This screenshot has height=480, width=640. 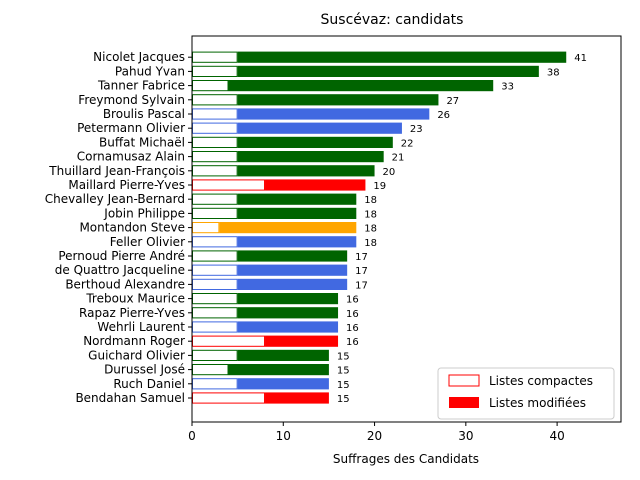 What do you see at coordinates (556, 436) in the screenshot?
I see `x-tick-label: 40` at bounding box center [556, 436].